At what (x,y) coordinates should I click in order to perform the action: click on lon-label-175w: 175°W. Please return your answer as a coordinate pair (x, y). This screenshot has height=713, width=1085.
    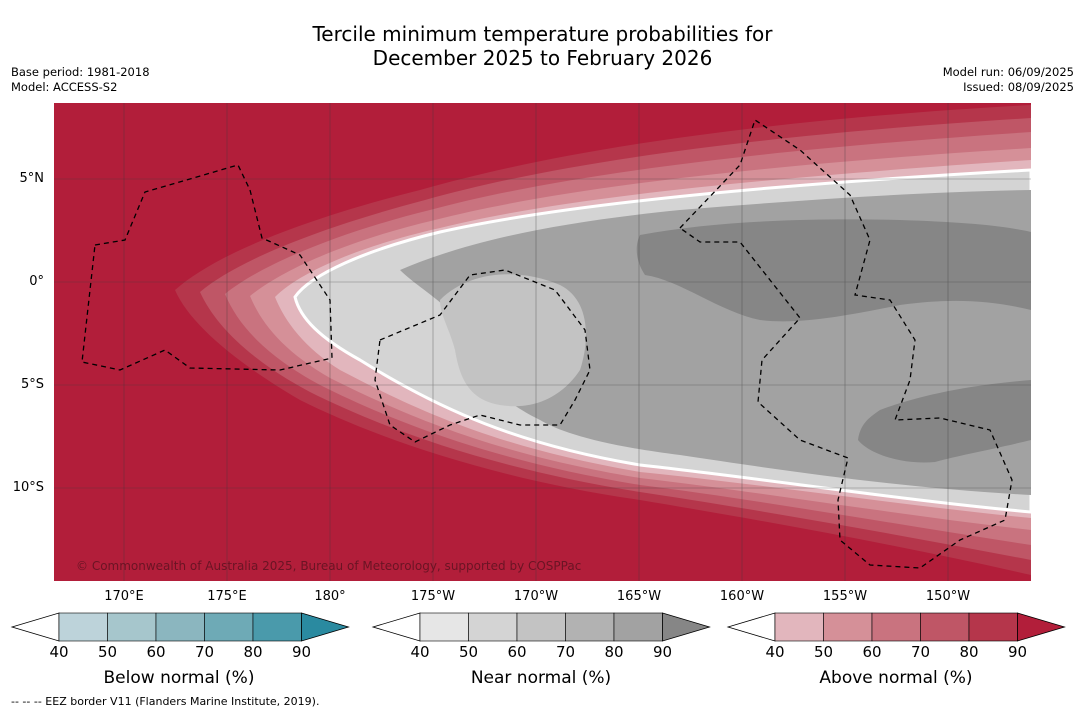
    Looking at the image, I should click on (433, 596).